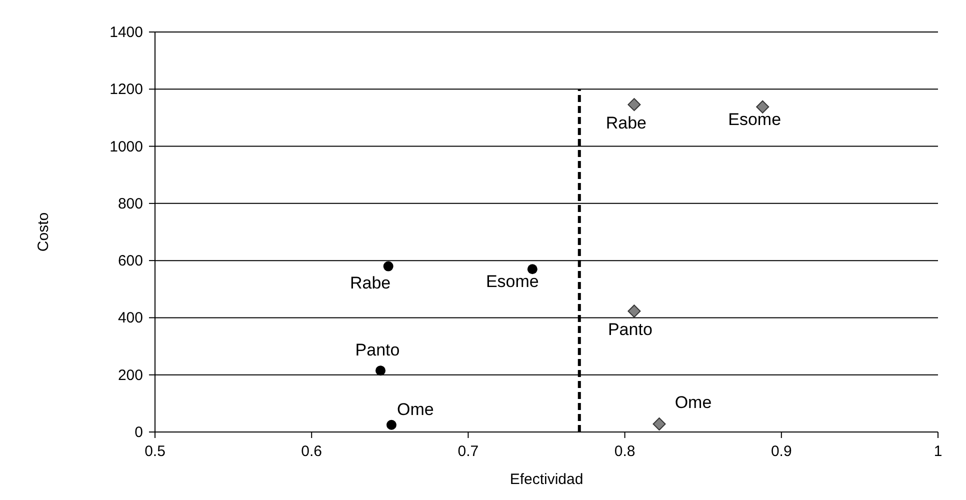 This screenshot has width=966, height=500. Describe the element at coordinates (43, 232) in the screenshot. I see `y-axis-title: Costo` at that location.